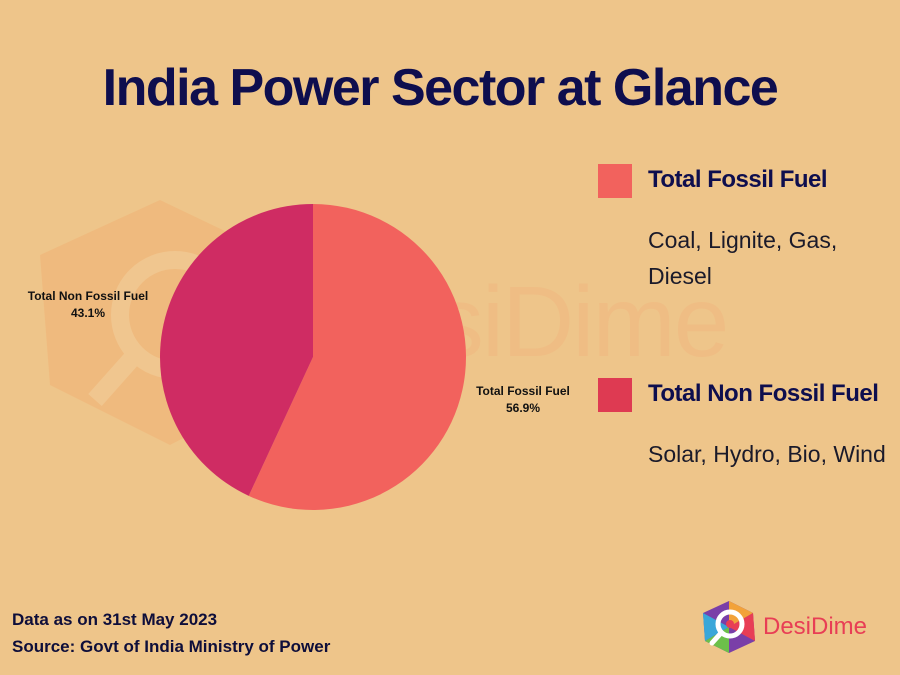 The image size is (900, 675). What do you see at coordinates (763, 393) in the screenshot?
I see `legend-name-non-fossil: Total Non Fossil Fuel` at bounding box center [763, 393].